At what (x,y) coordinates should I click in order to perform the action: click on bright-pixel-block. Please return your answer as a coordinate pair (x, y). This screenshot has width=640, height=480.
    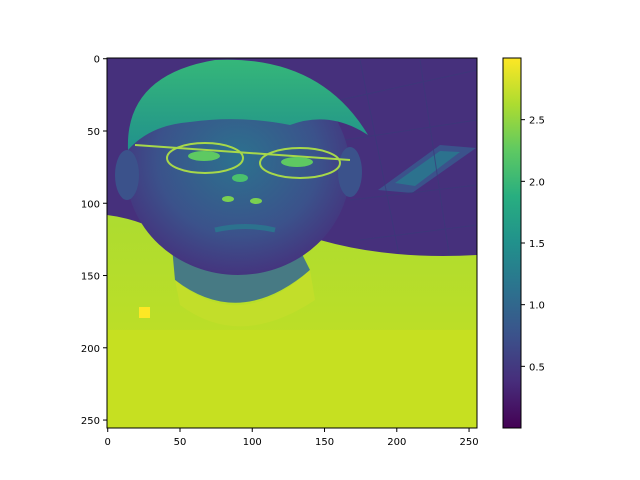
    Looking at the image, I should click on (144, 312).